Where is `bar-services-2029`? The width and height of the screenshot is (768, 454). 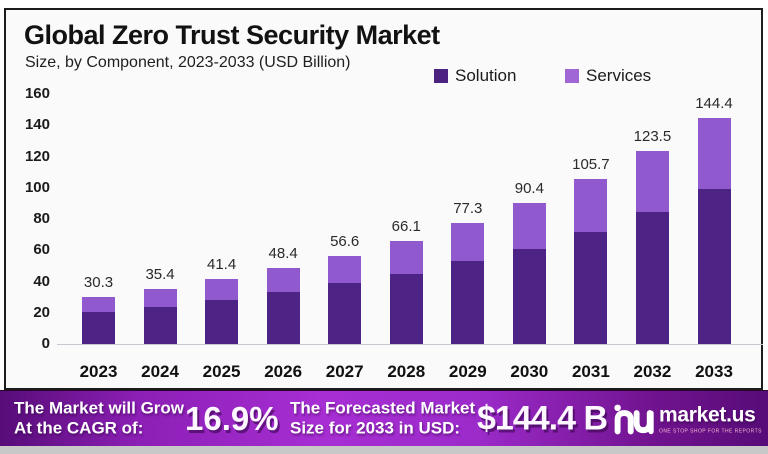 bar-services-2029 is located at coordinates (468, 242).